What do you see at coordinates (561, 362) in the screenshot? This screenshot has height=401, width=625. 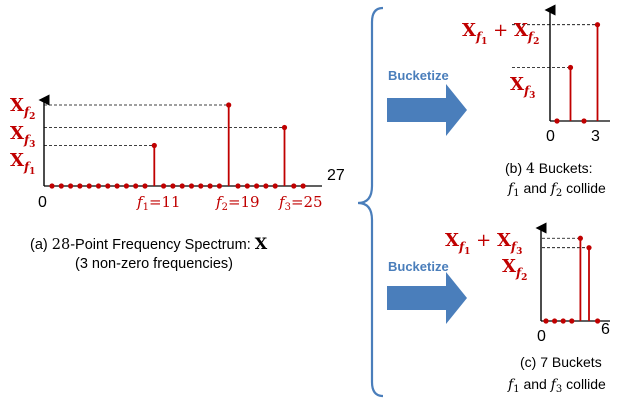 I see `bucket7-caption-line1: (c) 7 Buckets` at bounding box center [561, 362].